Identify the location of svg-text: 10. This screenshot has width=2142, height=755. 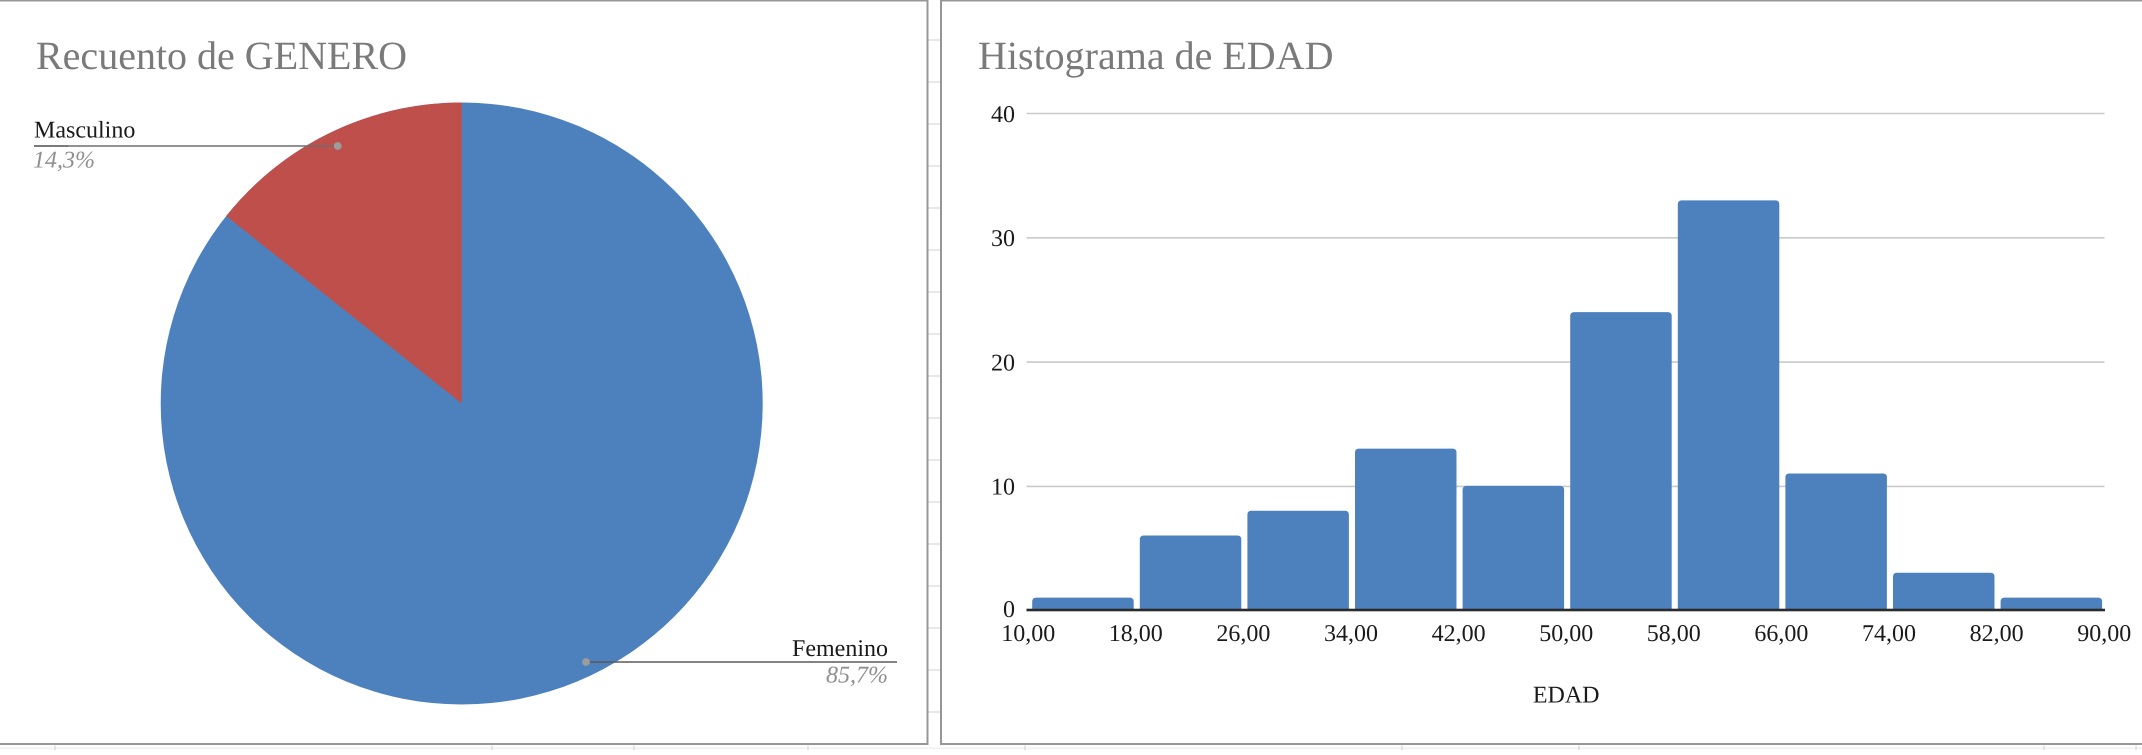
(1003, 488).